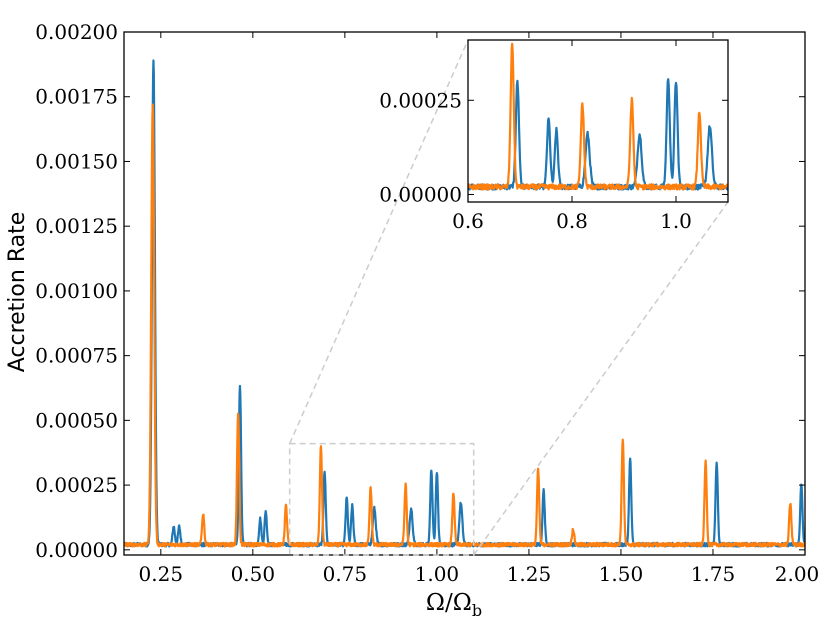  Describe the element at coordinates (378, 241) in the screenshot. I see `zoom-connector-left` at that location.